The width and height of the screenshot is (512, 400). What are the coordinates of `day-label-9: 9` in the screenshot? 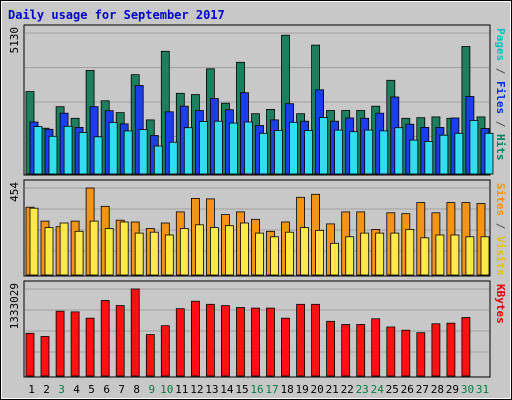 It's located at (151, 389).